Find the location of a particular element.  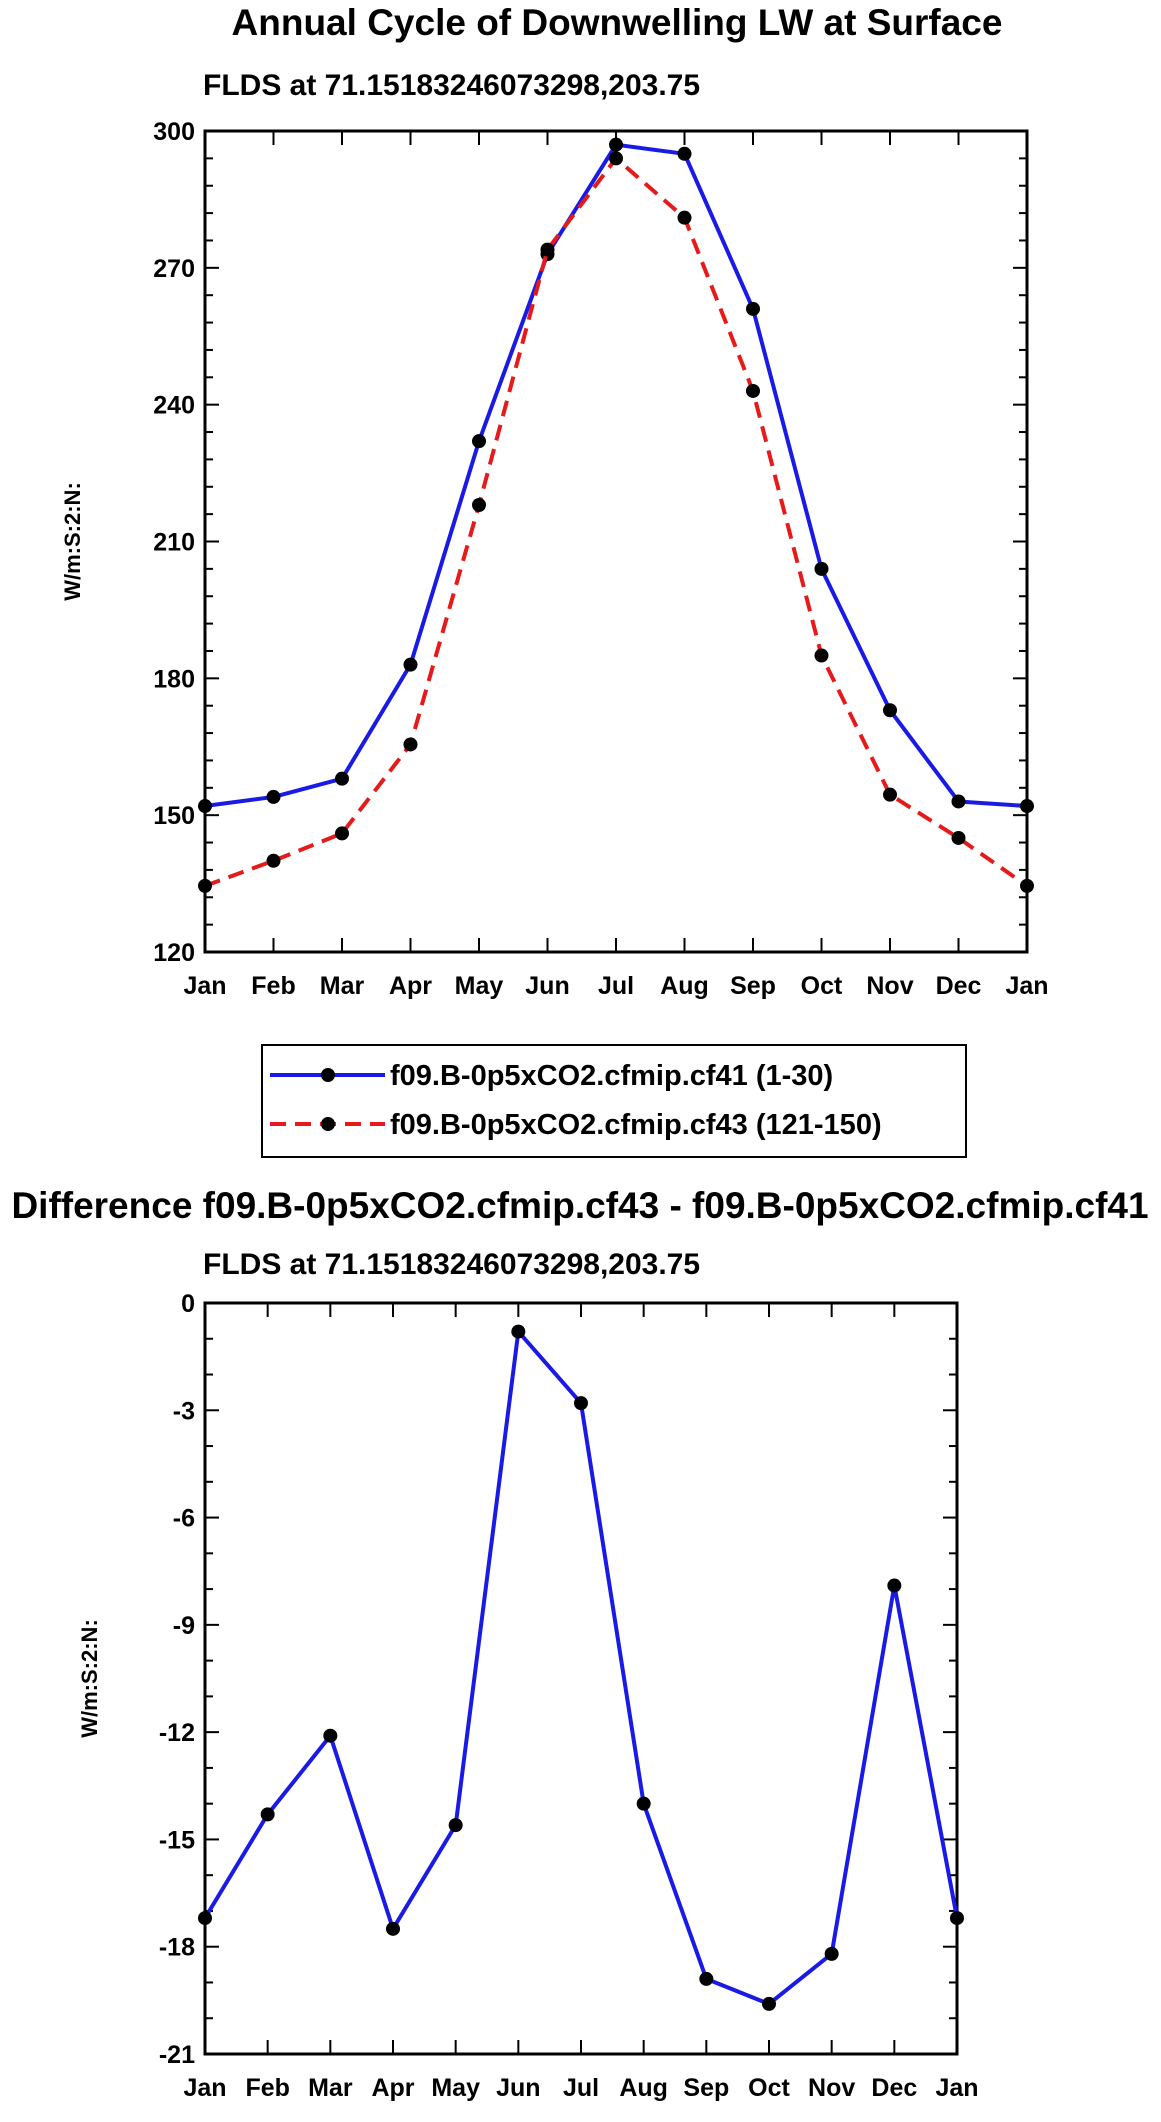

y-tick-label: 210 is located at coordinates (174, 543).